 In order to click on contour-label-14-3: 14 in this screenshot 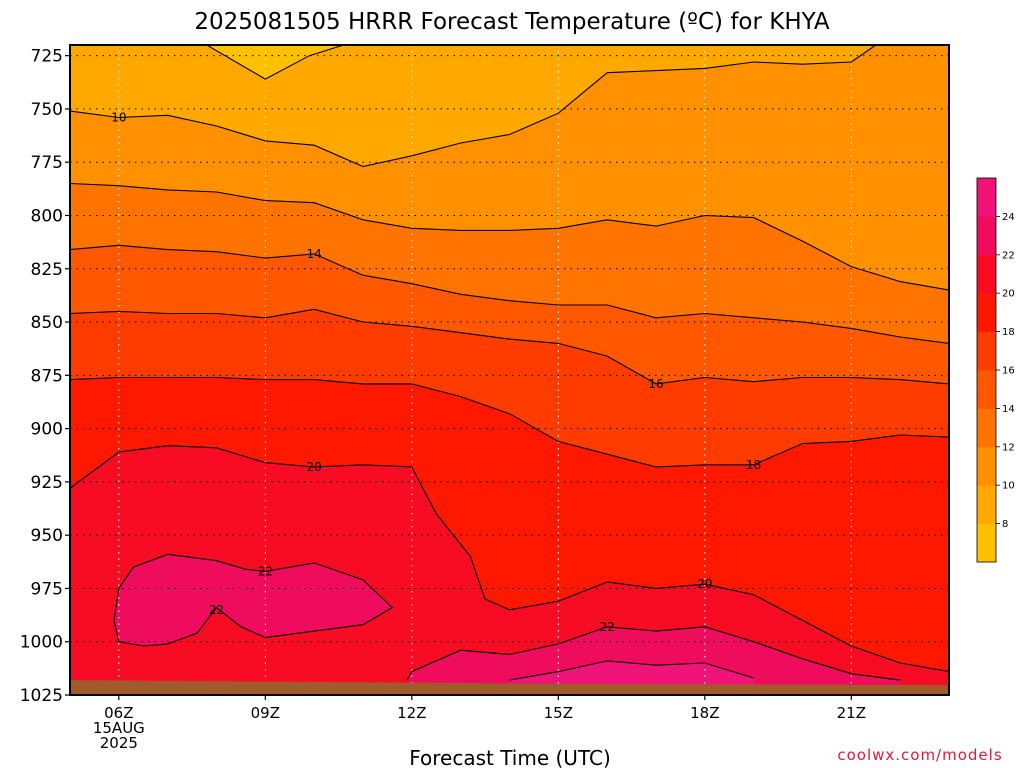, I will do `click(314, 254)`.